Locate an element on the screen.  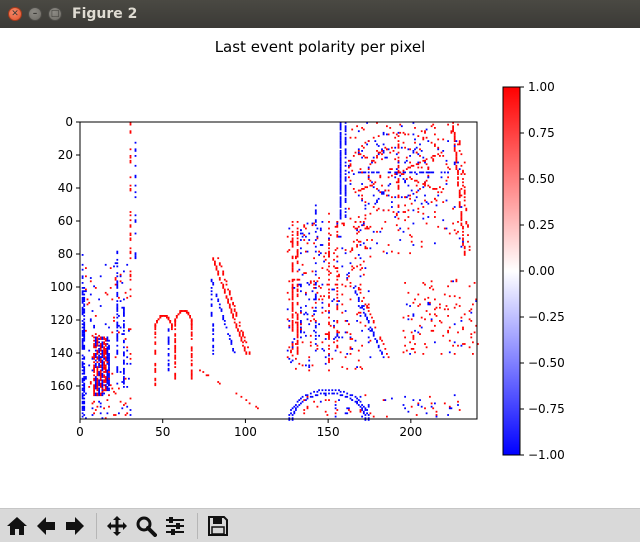
configure-subplots-button is located at coordinates (175, 526).